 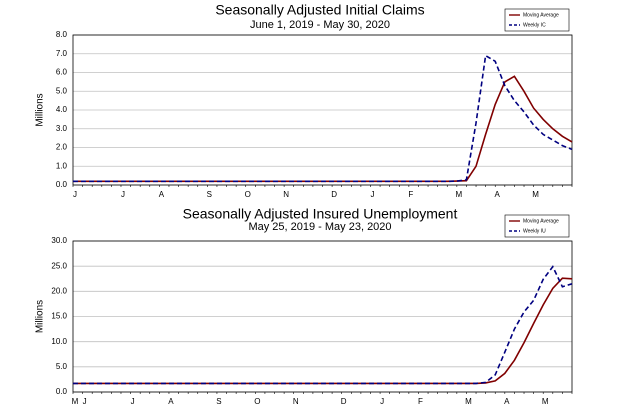 I want to click on legend-label: Weekly IC, so click(x=534, y=25).